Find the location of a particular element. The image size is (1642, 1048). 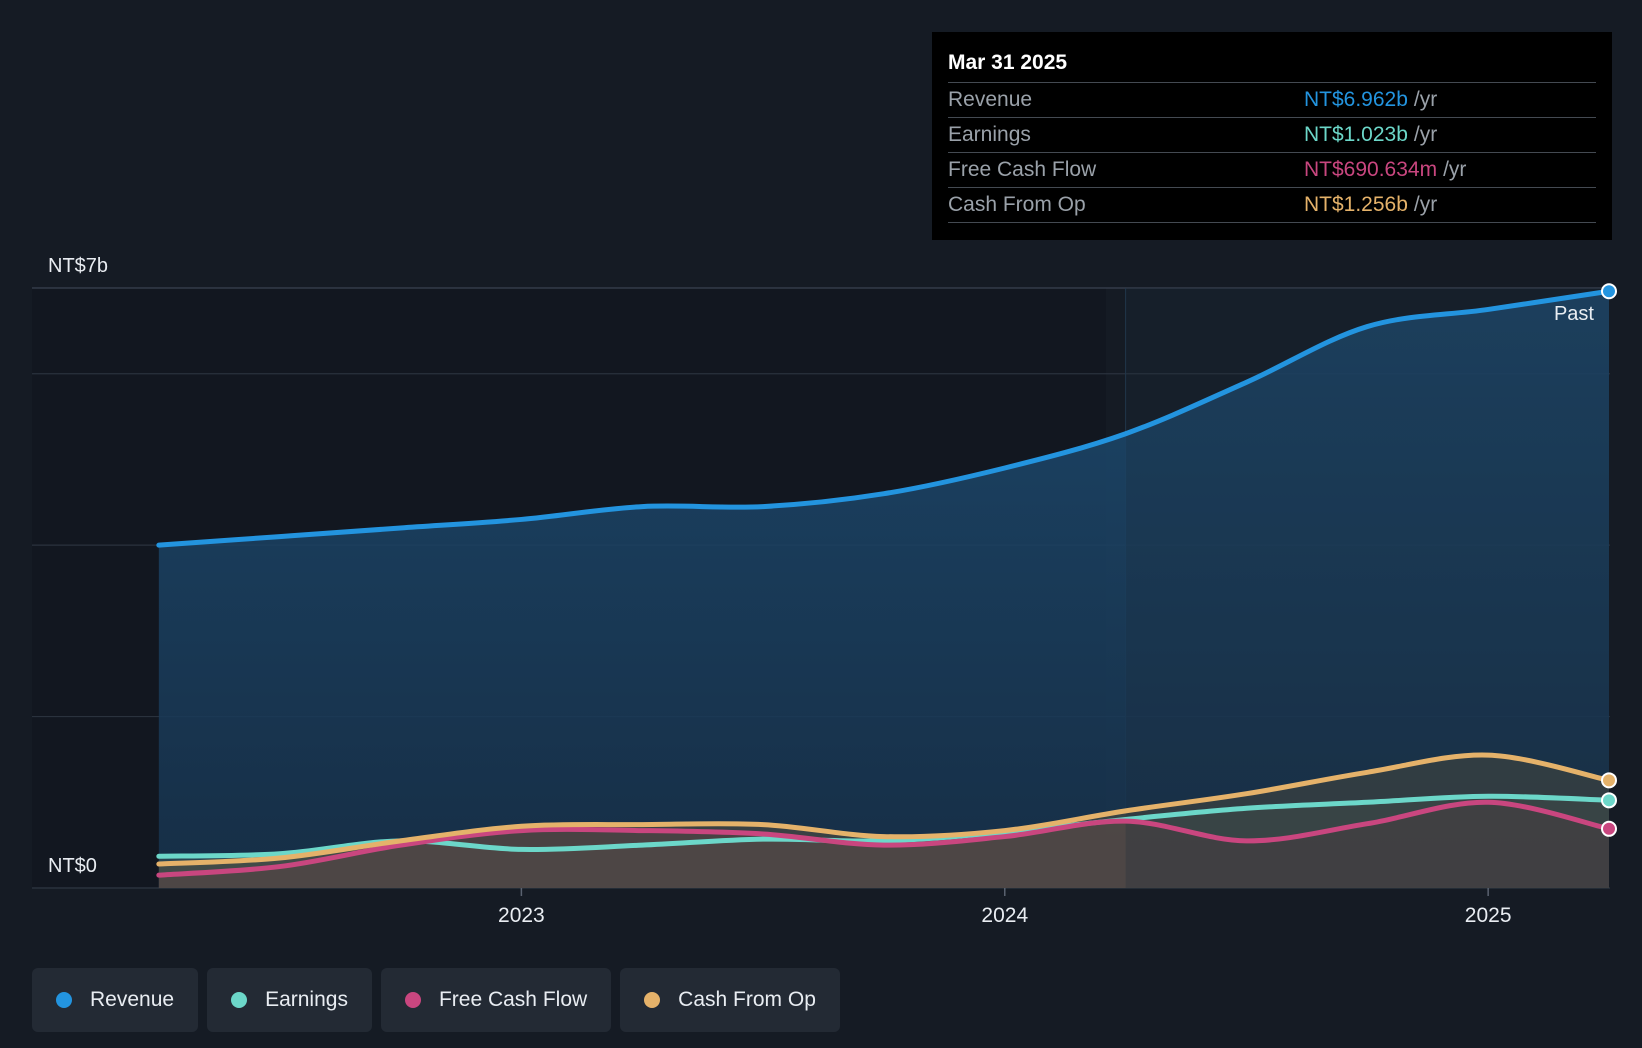

tooltip-label: Free Cash Flow is located at coordinates (1022, 169).